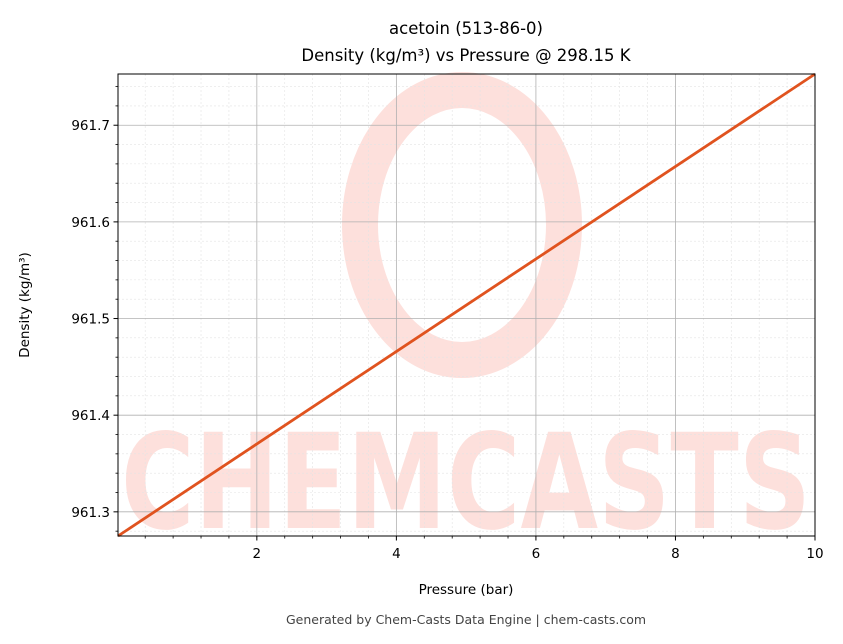 This screenshot has height=644, width=843. I want to click on chart-title-line-2: Density (kg/m³) vs Pressure @ 298.15 K, so click(466, 55).